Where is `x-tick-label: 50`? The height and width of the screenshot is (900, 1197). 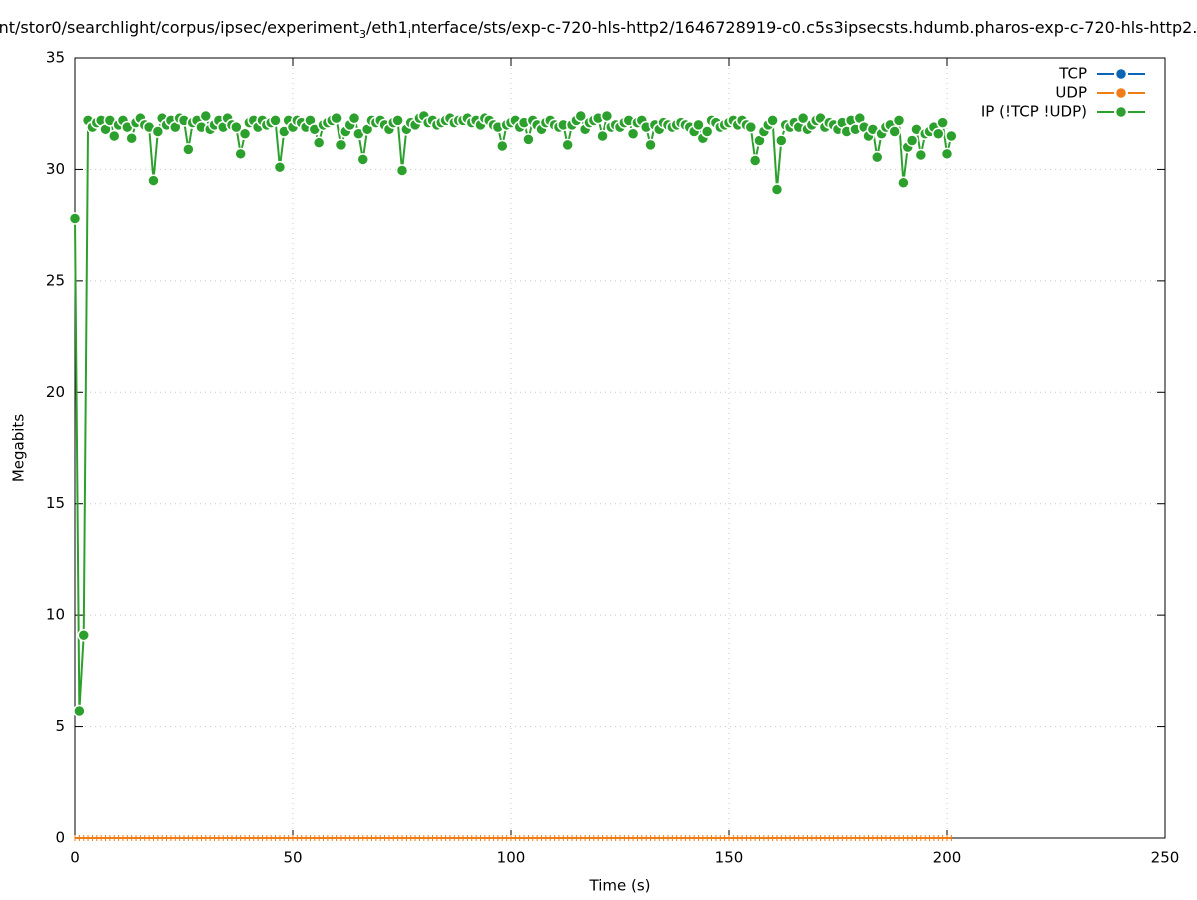 x-tick-label: 50 is located at coordinates (292, 858).